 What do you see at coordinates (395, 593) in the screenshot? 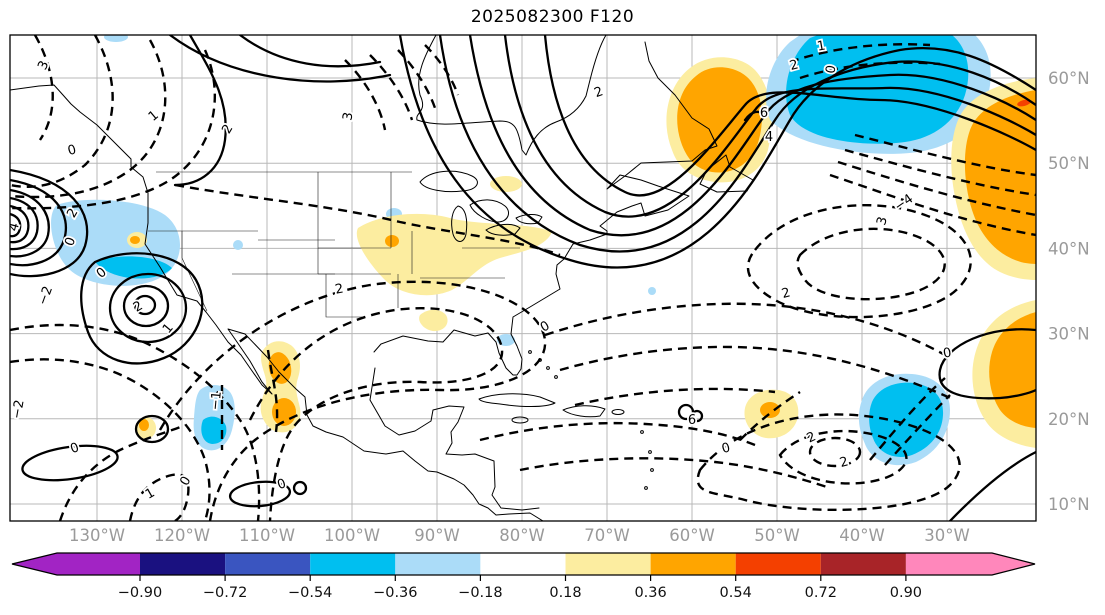
I see `svg-text: −0.36` at bounding box center [395, 593].